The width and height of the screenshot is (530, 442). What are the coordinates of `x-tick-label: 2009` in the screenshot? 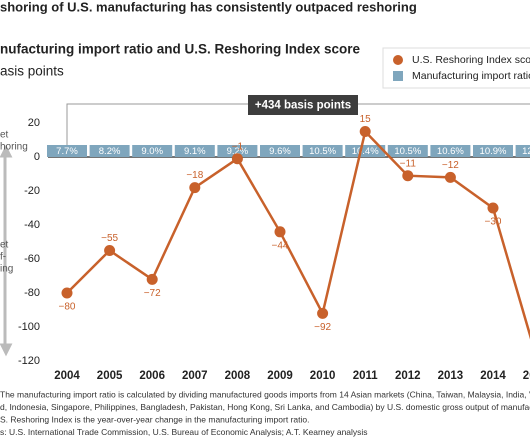 It's located at (280, 376).